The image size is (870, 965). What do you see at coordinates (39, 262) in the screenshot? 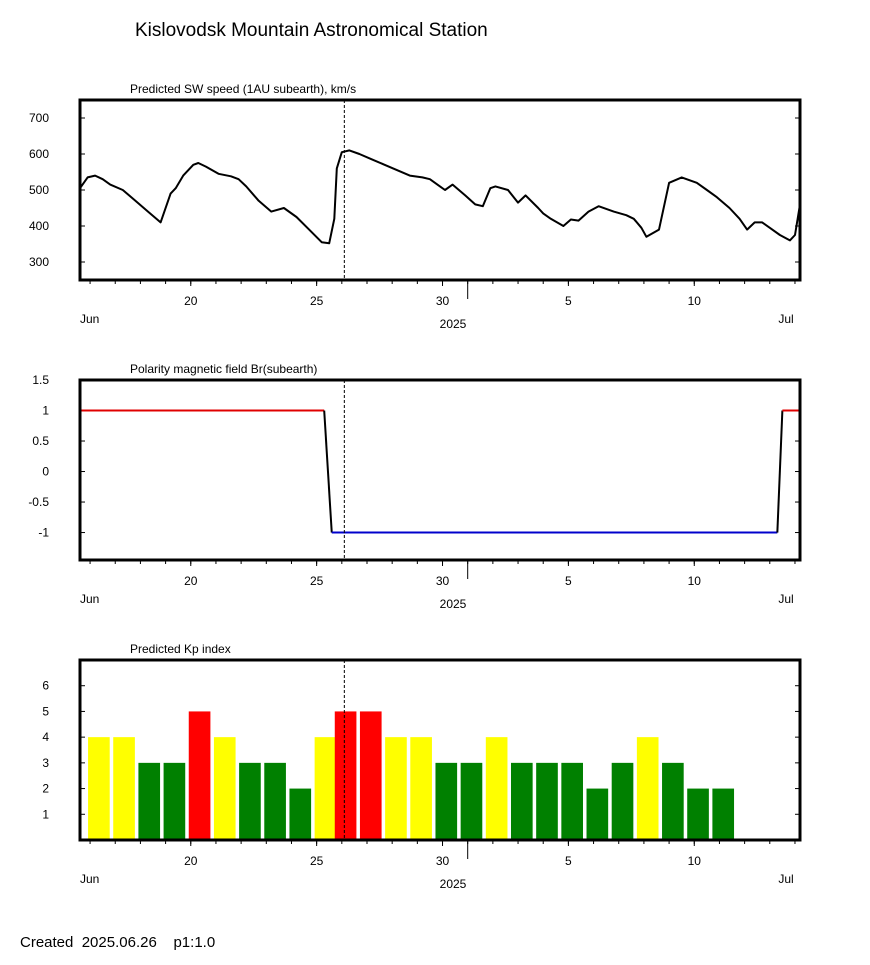
I see `ytick-label: 300` at bounding box center [39, 262].